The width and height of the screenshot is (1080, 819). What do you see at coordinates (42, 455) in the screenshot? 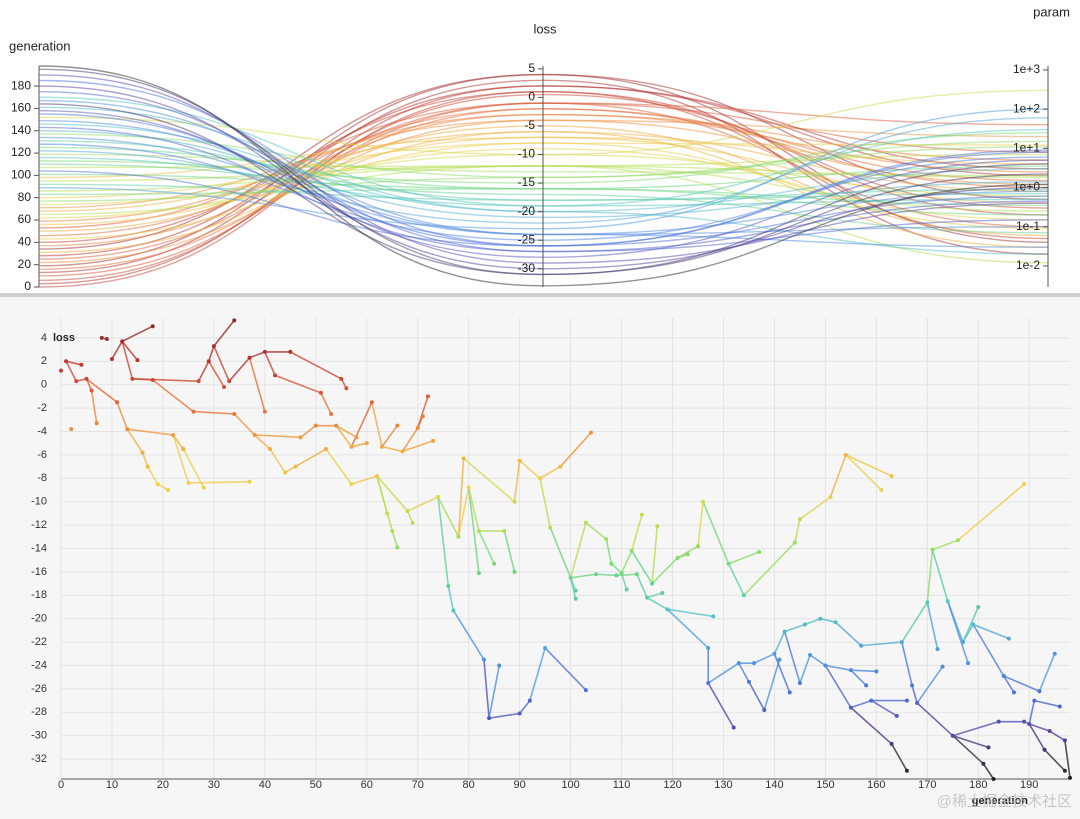
I see `y-tick-label: -6` at bounding box center [42, 455].